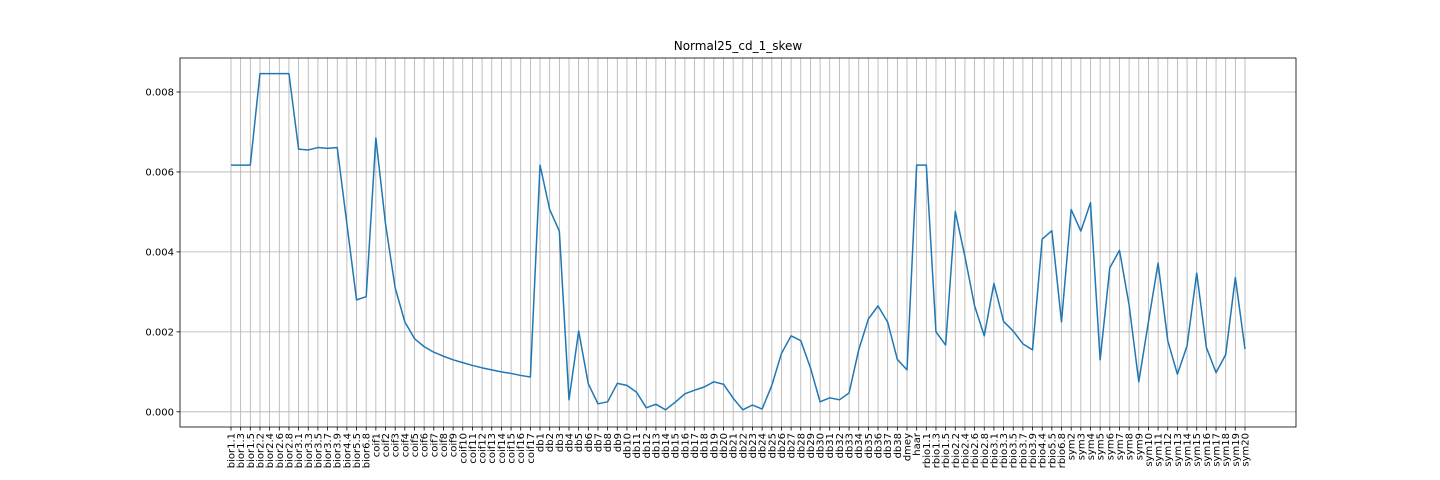  Describe the element at coordinates (492, 448) in the screenshot. I see `x-tick-label: coif13` at that location.